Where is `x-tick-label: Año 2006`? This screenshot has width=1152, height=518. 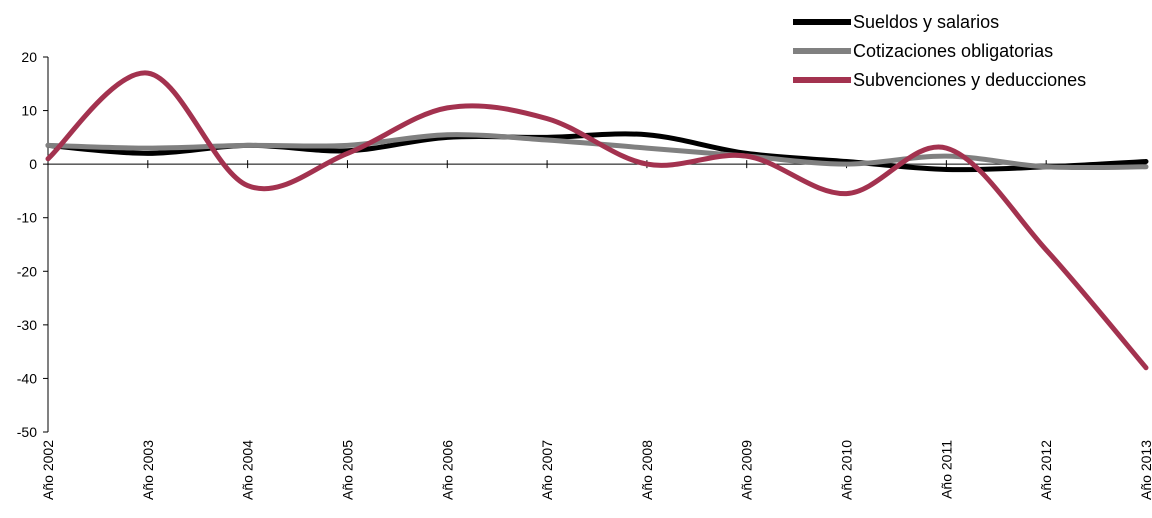
x-tick-label: Año 2006 is located at coordinates (447, 470).